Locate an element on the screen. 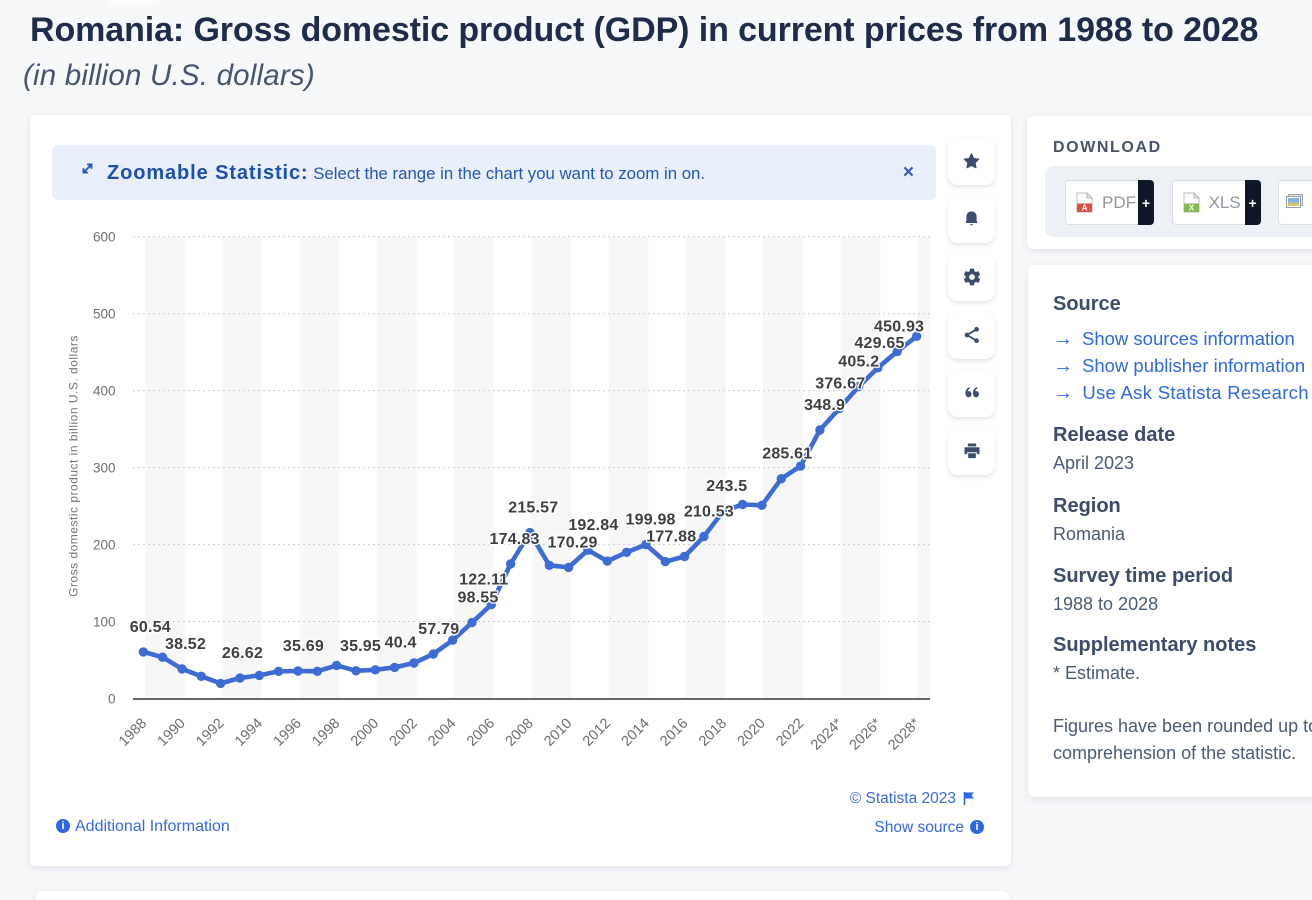 Image resolution: width=1312 pixels, height=900 pixels. svg-text: 2028* is located at coordinates (904, 734).